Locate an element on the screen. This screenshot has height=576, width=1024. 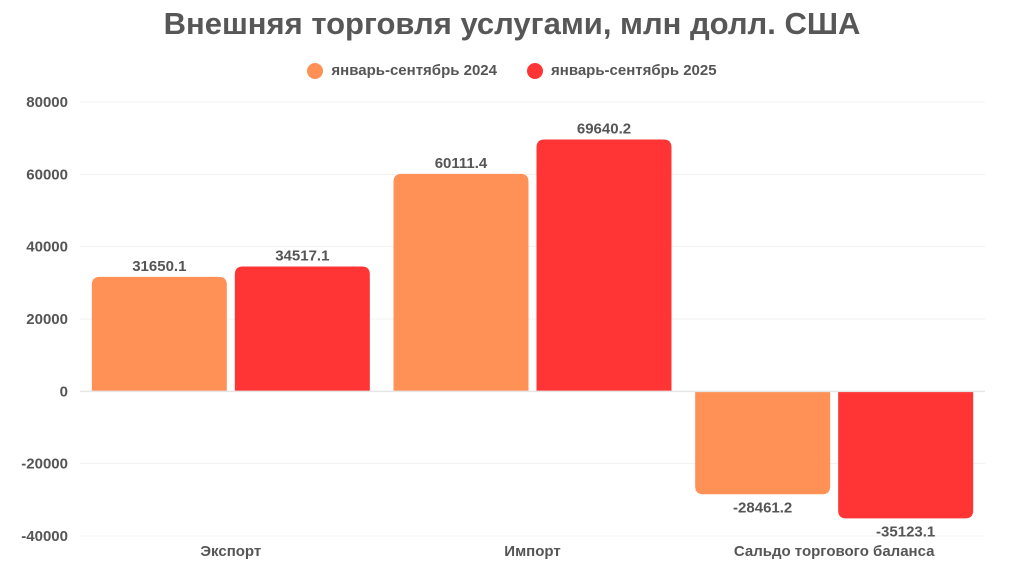
y-tick-label: -20000 is located at coordinates (44, 464).